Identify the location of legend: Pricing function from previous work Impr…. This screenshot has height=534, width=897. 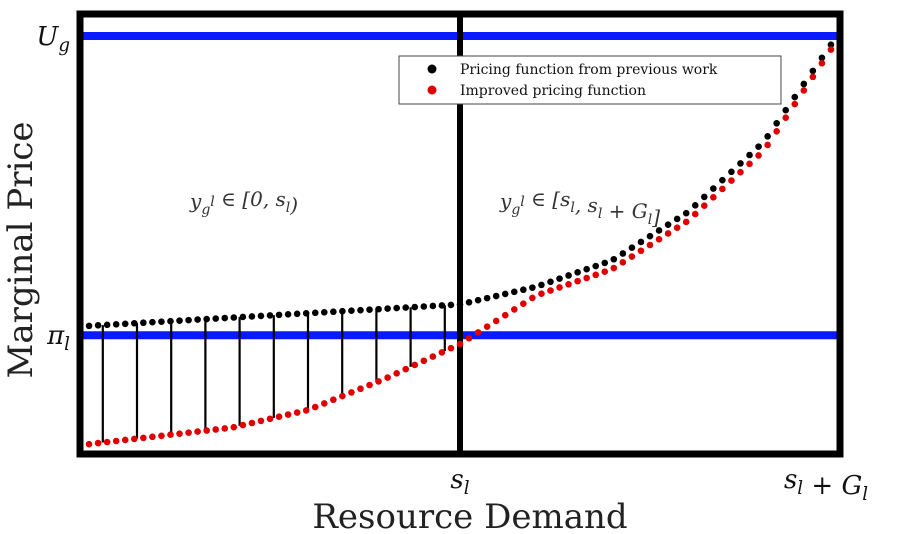
(590, 80).